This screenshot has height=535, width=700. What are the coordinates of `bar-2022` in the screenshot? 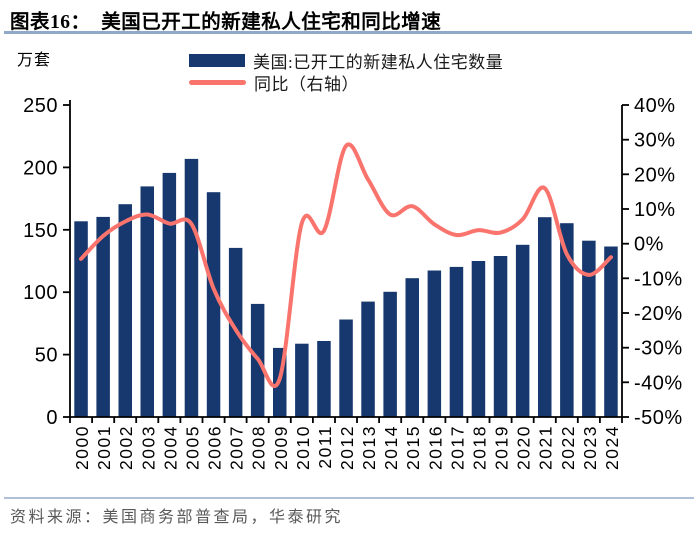 It's located at (567, 320).